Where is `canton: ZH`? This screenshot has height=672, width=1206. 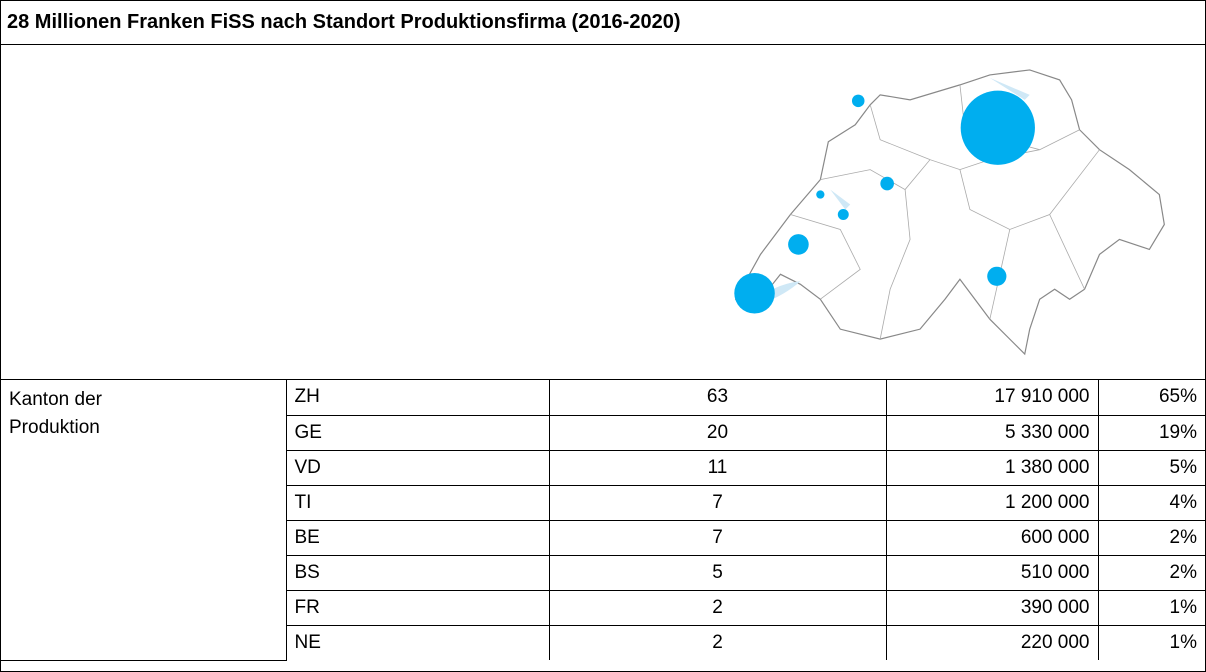
canton: ZH is located at coordinates (417, 398).